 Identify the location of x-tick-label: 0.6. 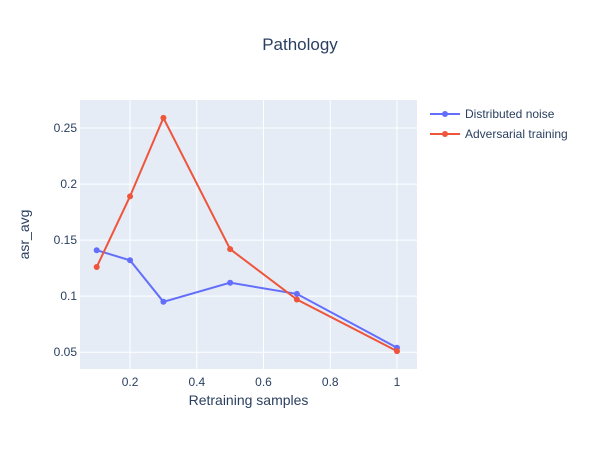
(263, 382).